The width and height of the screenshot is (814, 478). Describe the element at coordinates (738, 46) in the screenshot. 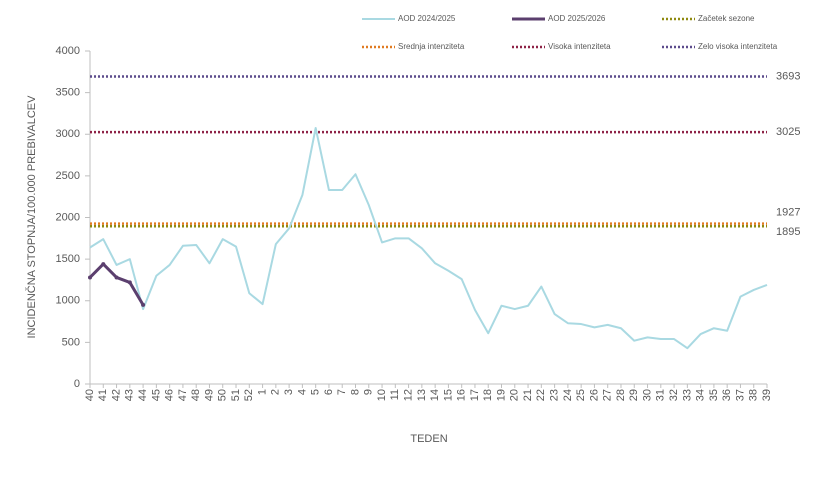

I see `legend-label: Zelo visoka intenziteta` at that location.